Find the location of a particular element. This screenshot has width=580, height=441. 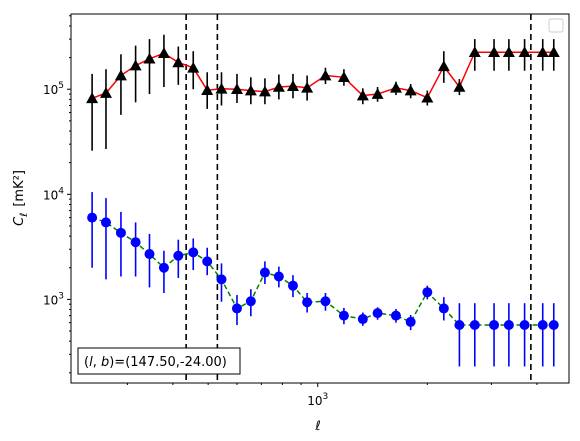

y-tick-label: 10⁴ is located at coordinates (53, 194).